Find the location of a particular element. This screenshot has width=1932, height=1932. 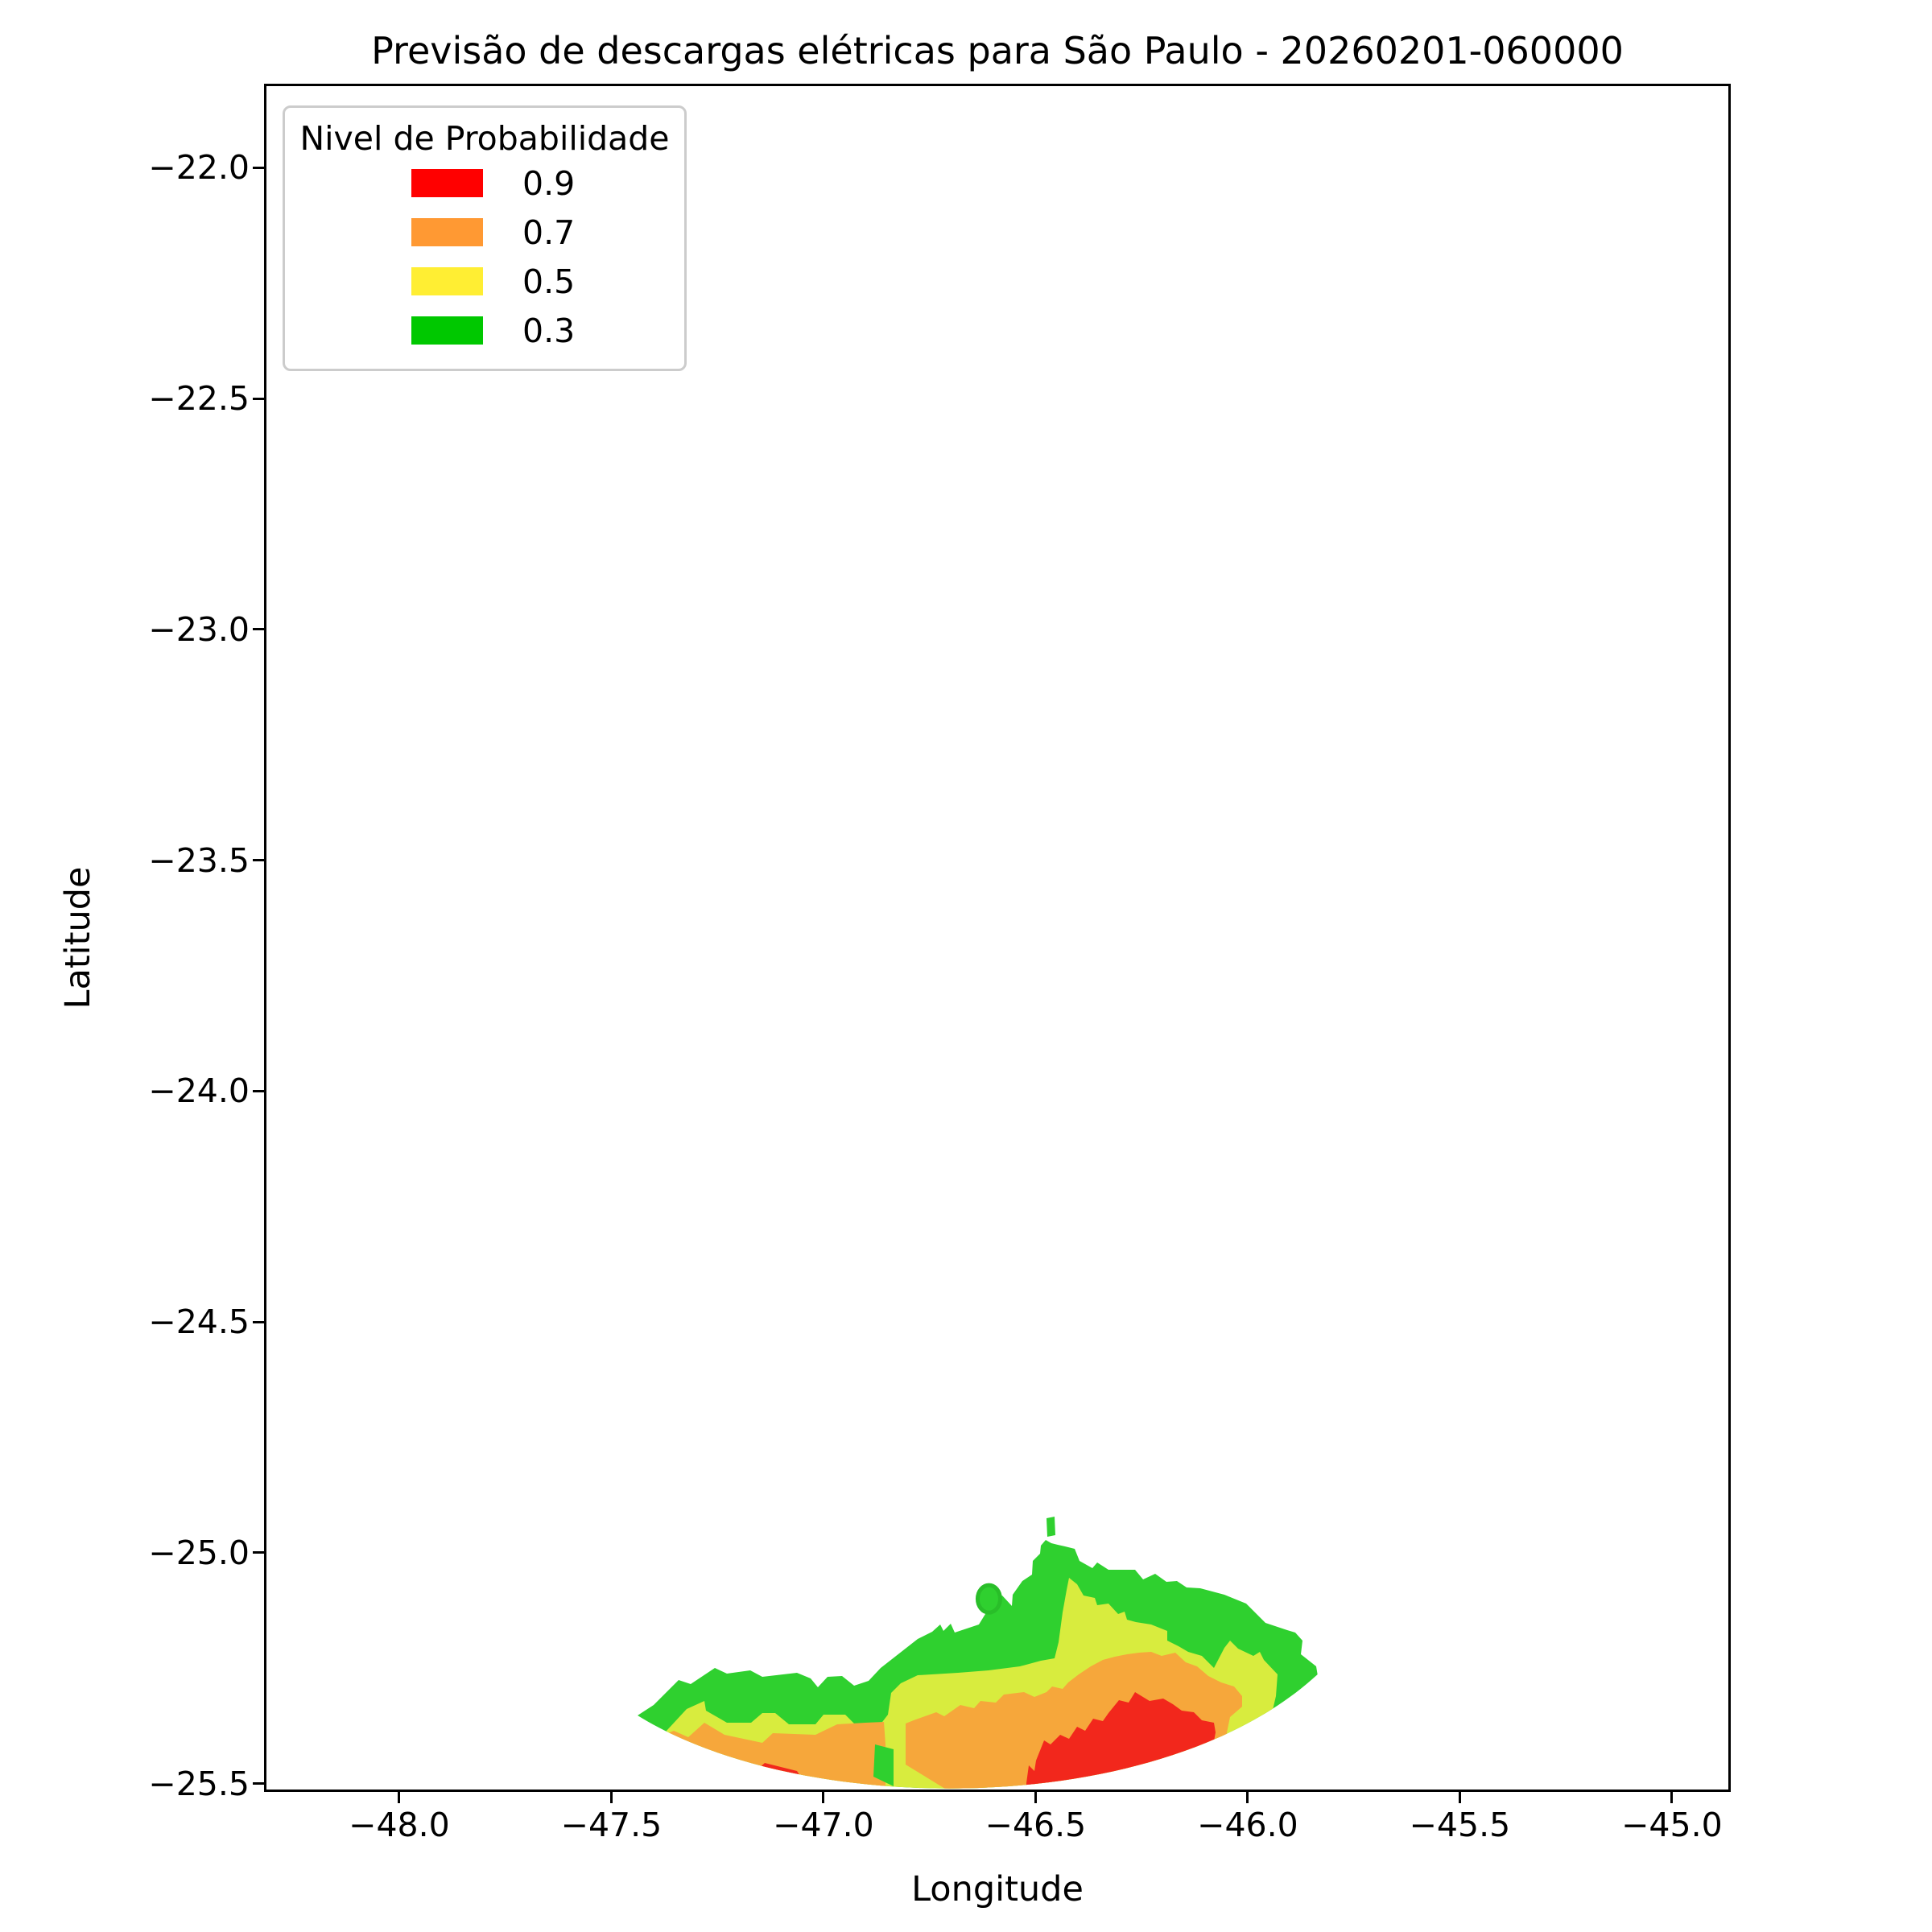

x-tick-label: −48.0 is located at coordinates (399, 1825).